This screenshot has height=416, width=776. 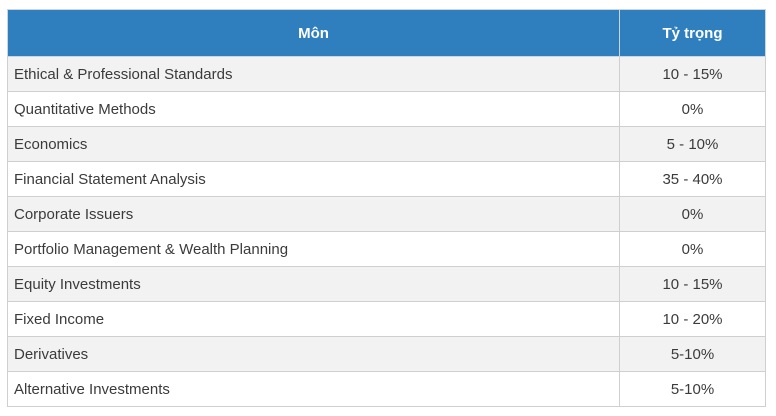 I want to click on weight-cell: 10 - 20%, so click(x=692, y=319).